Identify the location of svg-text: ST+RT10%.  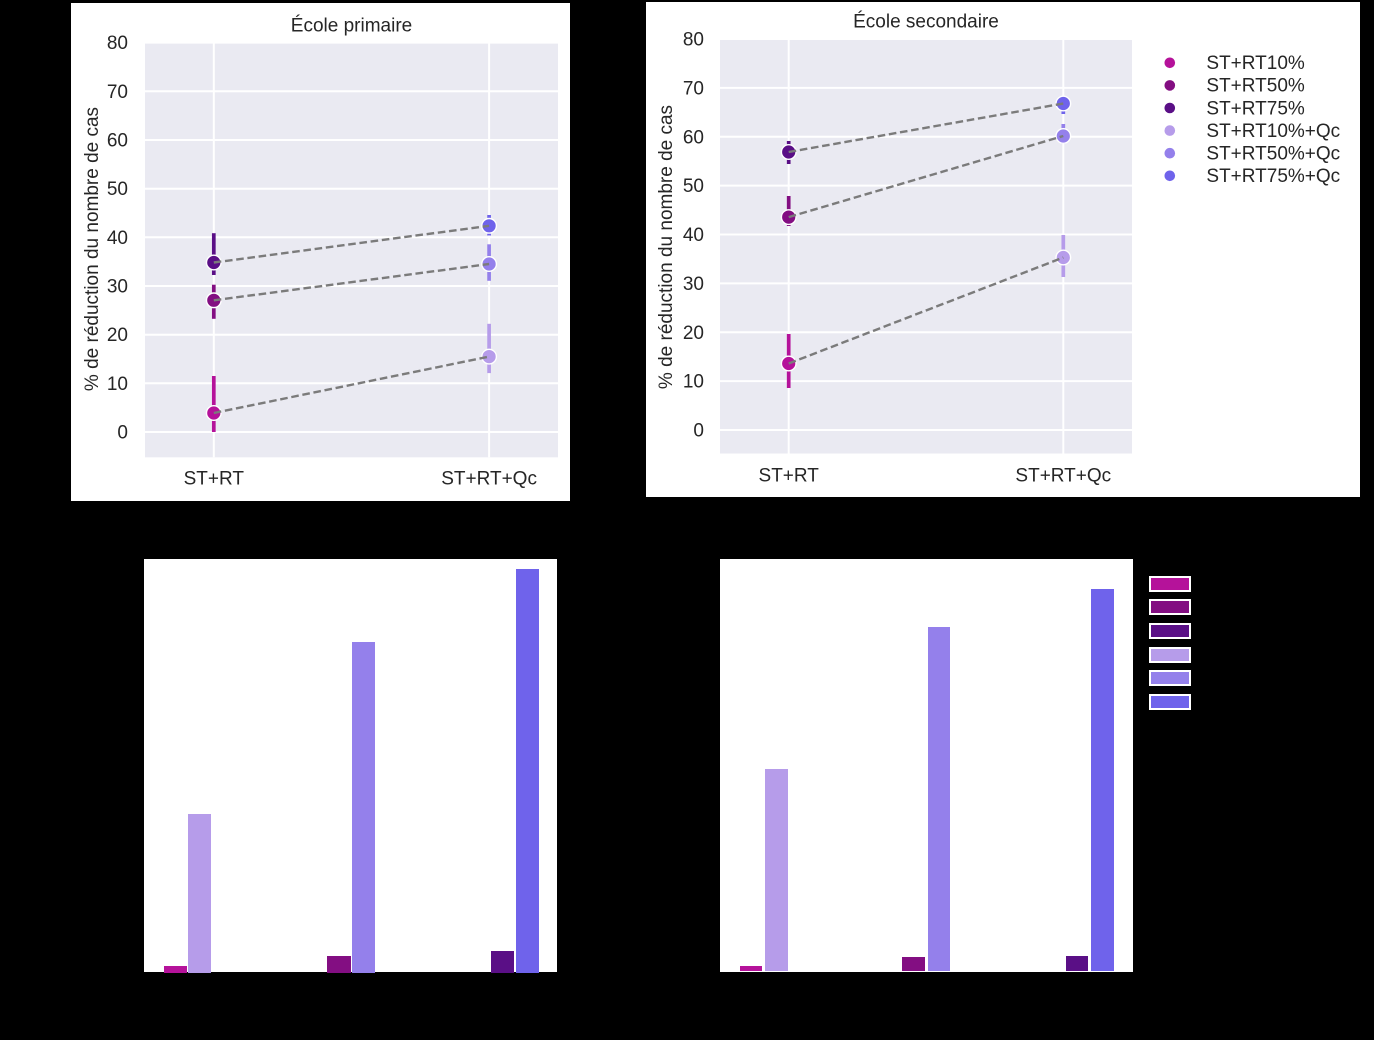
(1255, 63).